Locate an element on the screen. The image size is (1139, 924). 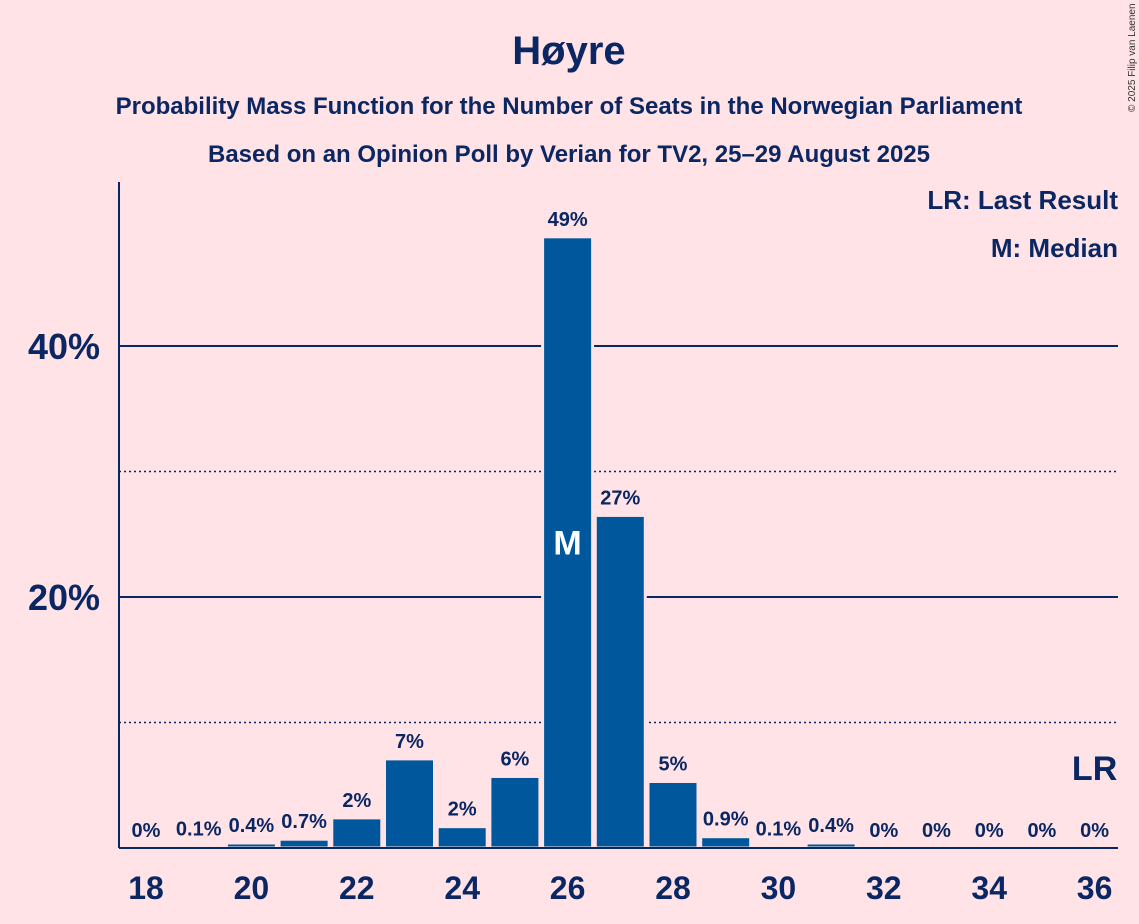
copyright-note: © 2025 Filip van Laenen is located at coordinates (1132, 57).